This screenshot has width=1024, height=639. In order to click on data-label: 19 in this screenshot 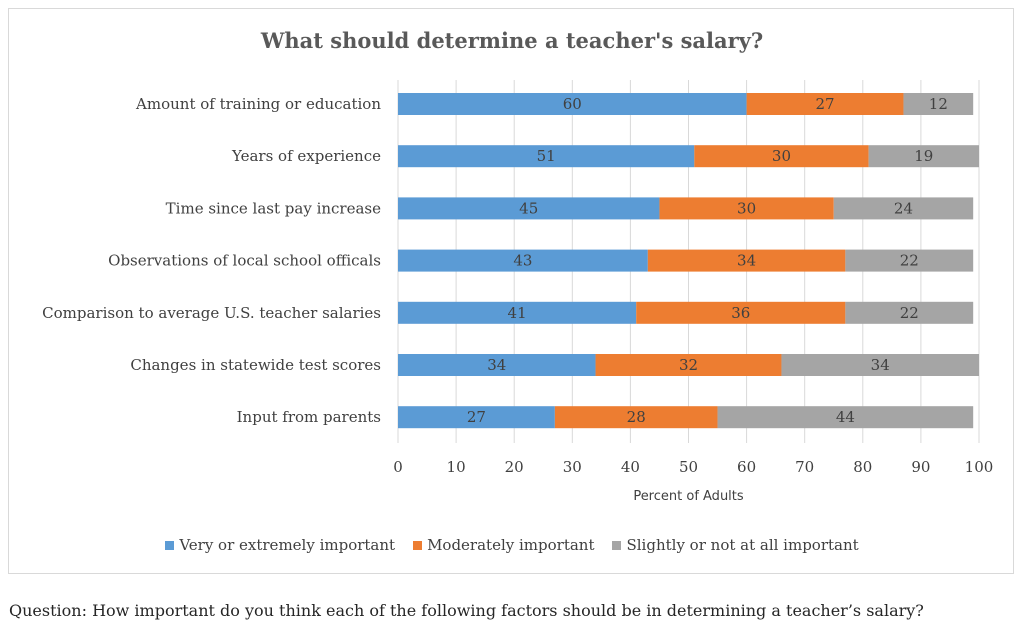, I will do `click(923, 156)`.